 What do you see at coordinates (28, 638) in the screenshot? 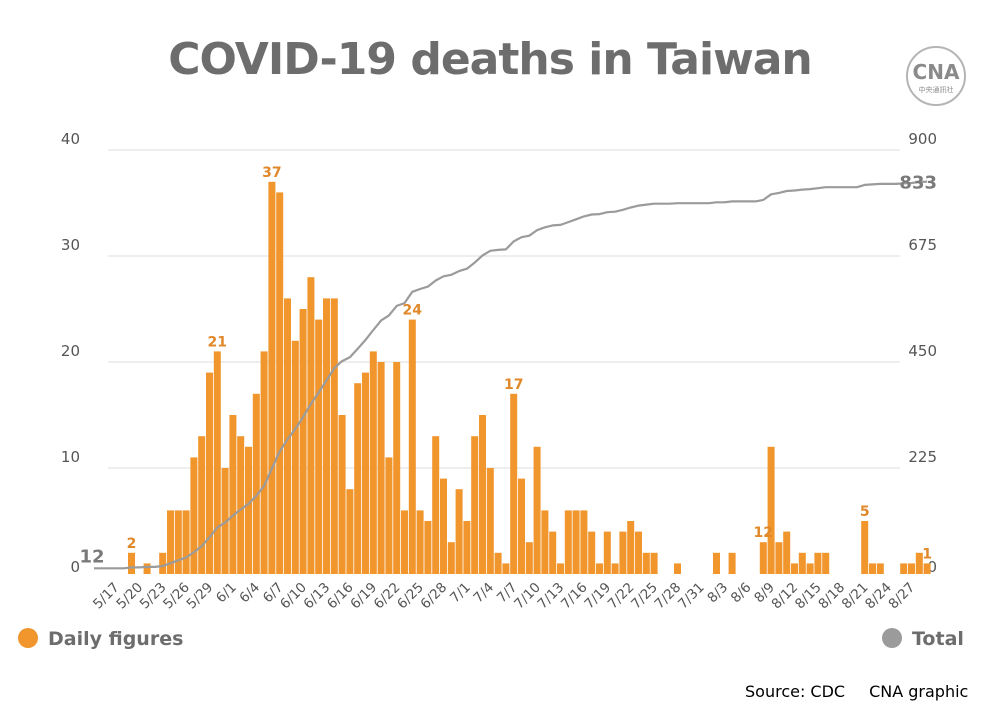
I see `legend-daily-swatch` at bounding box center [28, 638].